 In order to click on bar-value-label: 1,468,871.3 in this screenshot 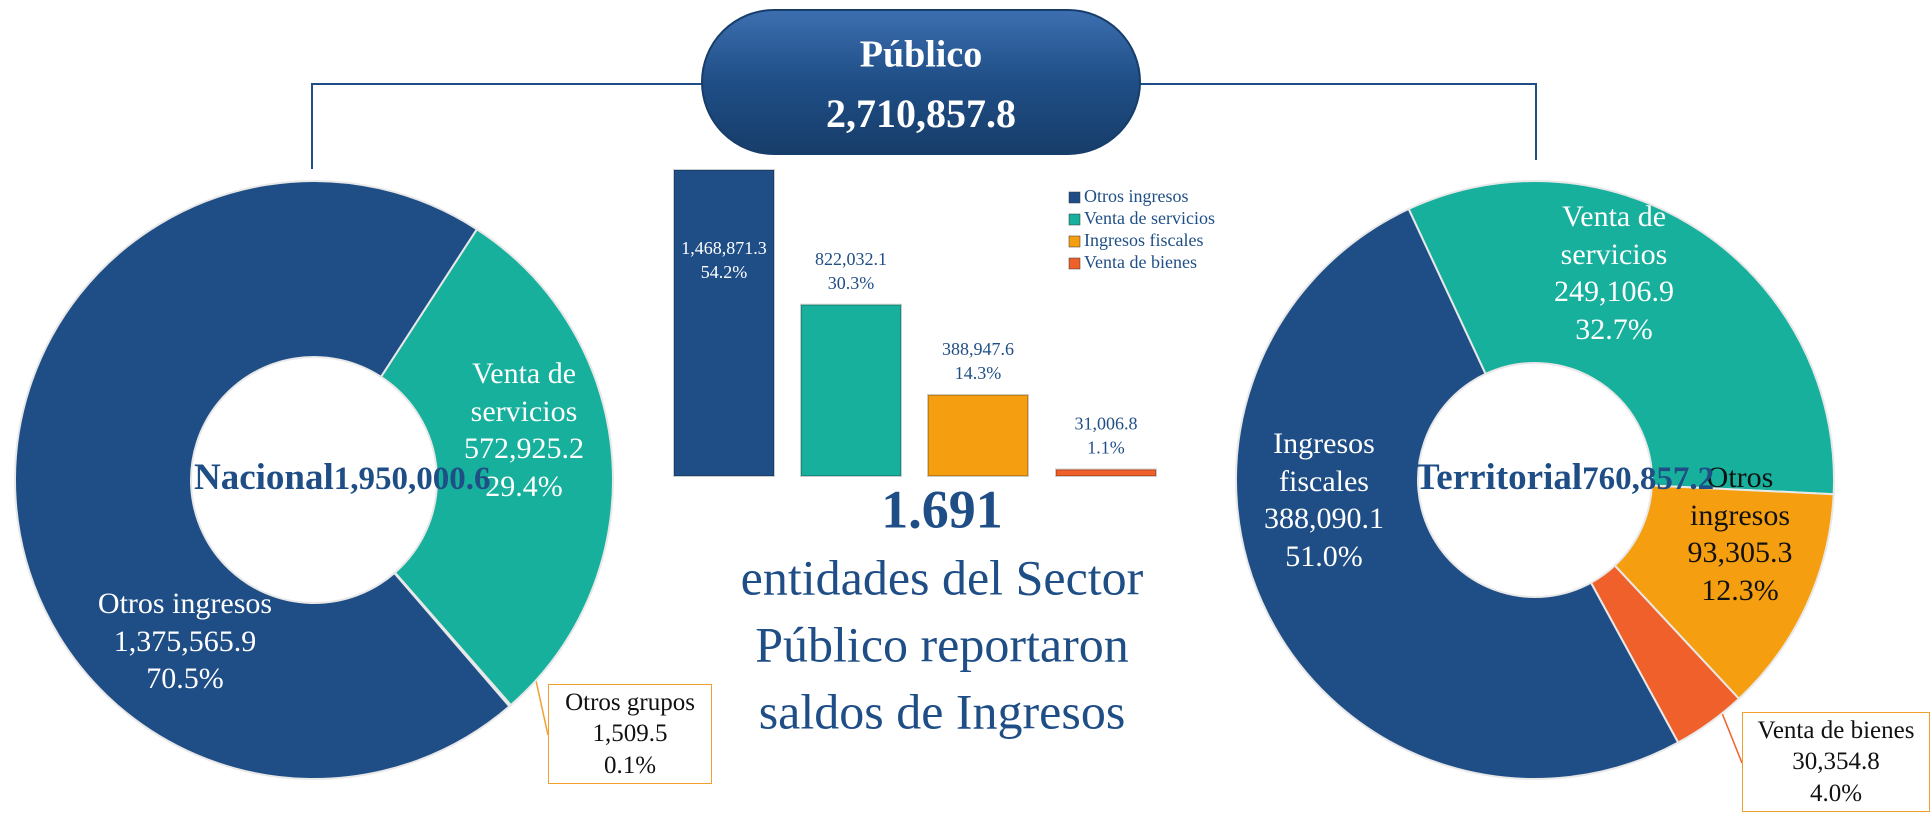, I will do `click(724, 248)`.